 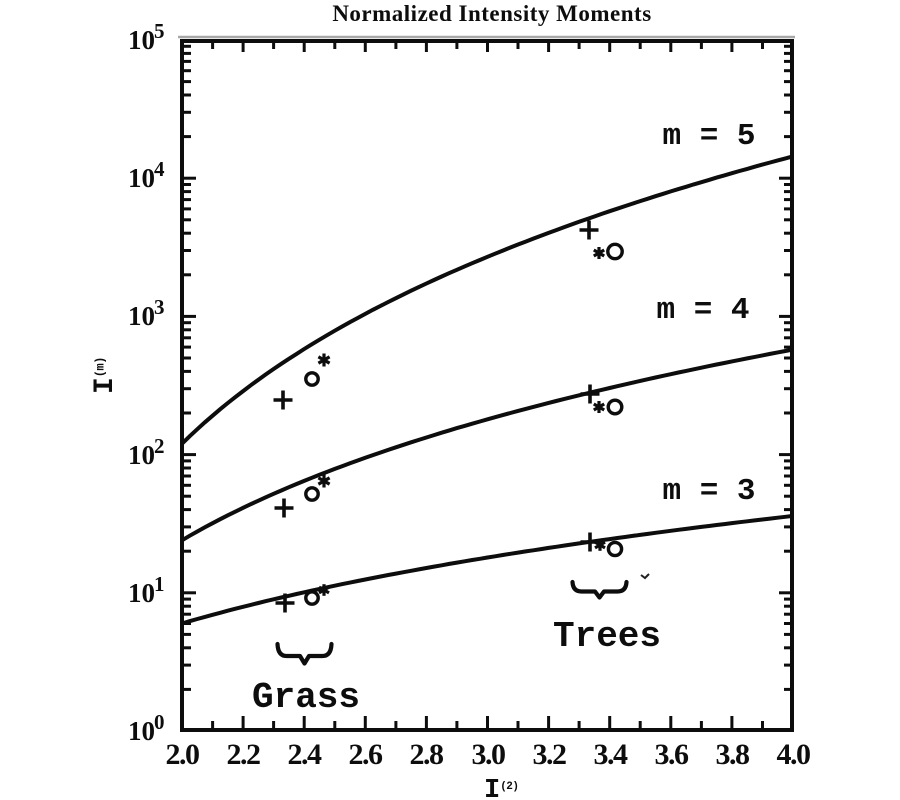 What do you see at coordinates (159, 31) in the screenshot?
I see `svg-text: 5` at bounding box center [159, 31].